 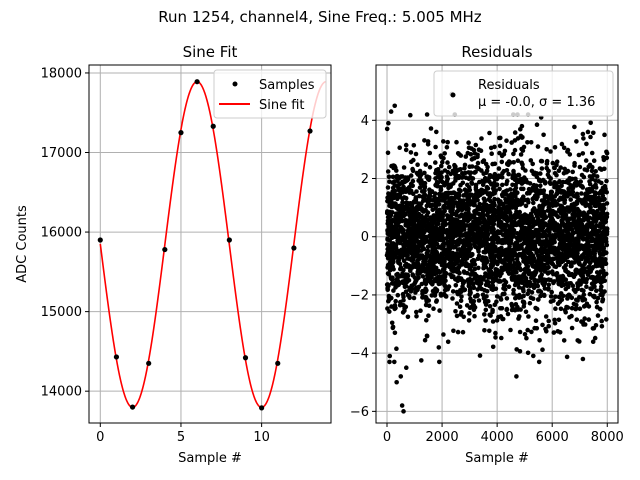 What do you see at coordinates (235, 84) in the screenshot?
I see `legend-samples-marker` at bounding box center [235, 84].